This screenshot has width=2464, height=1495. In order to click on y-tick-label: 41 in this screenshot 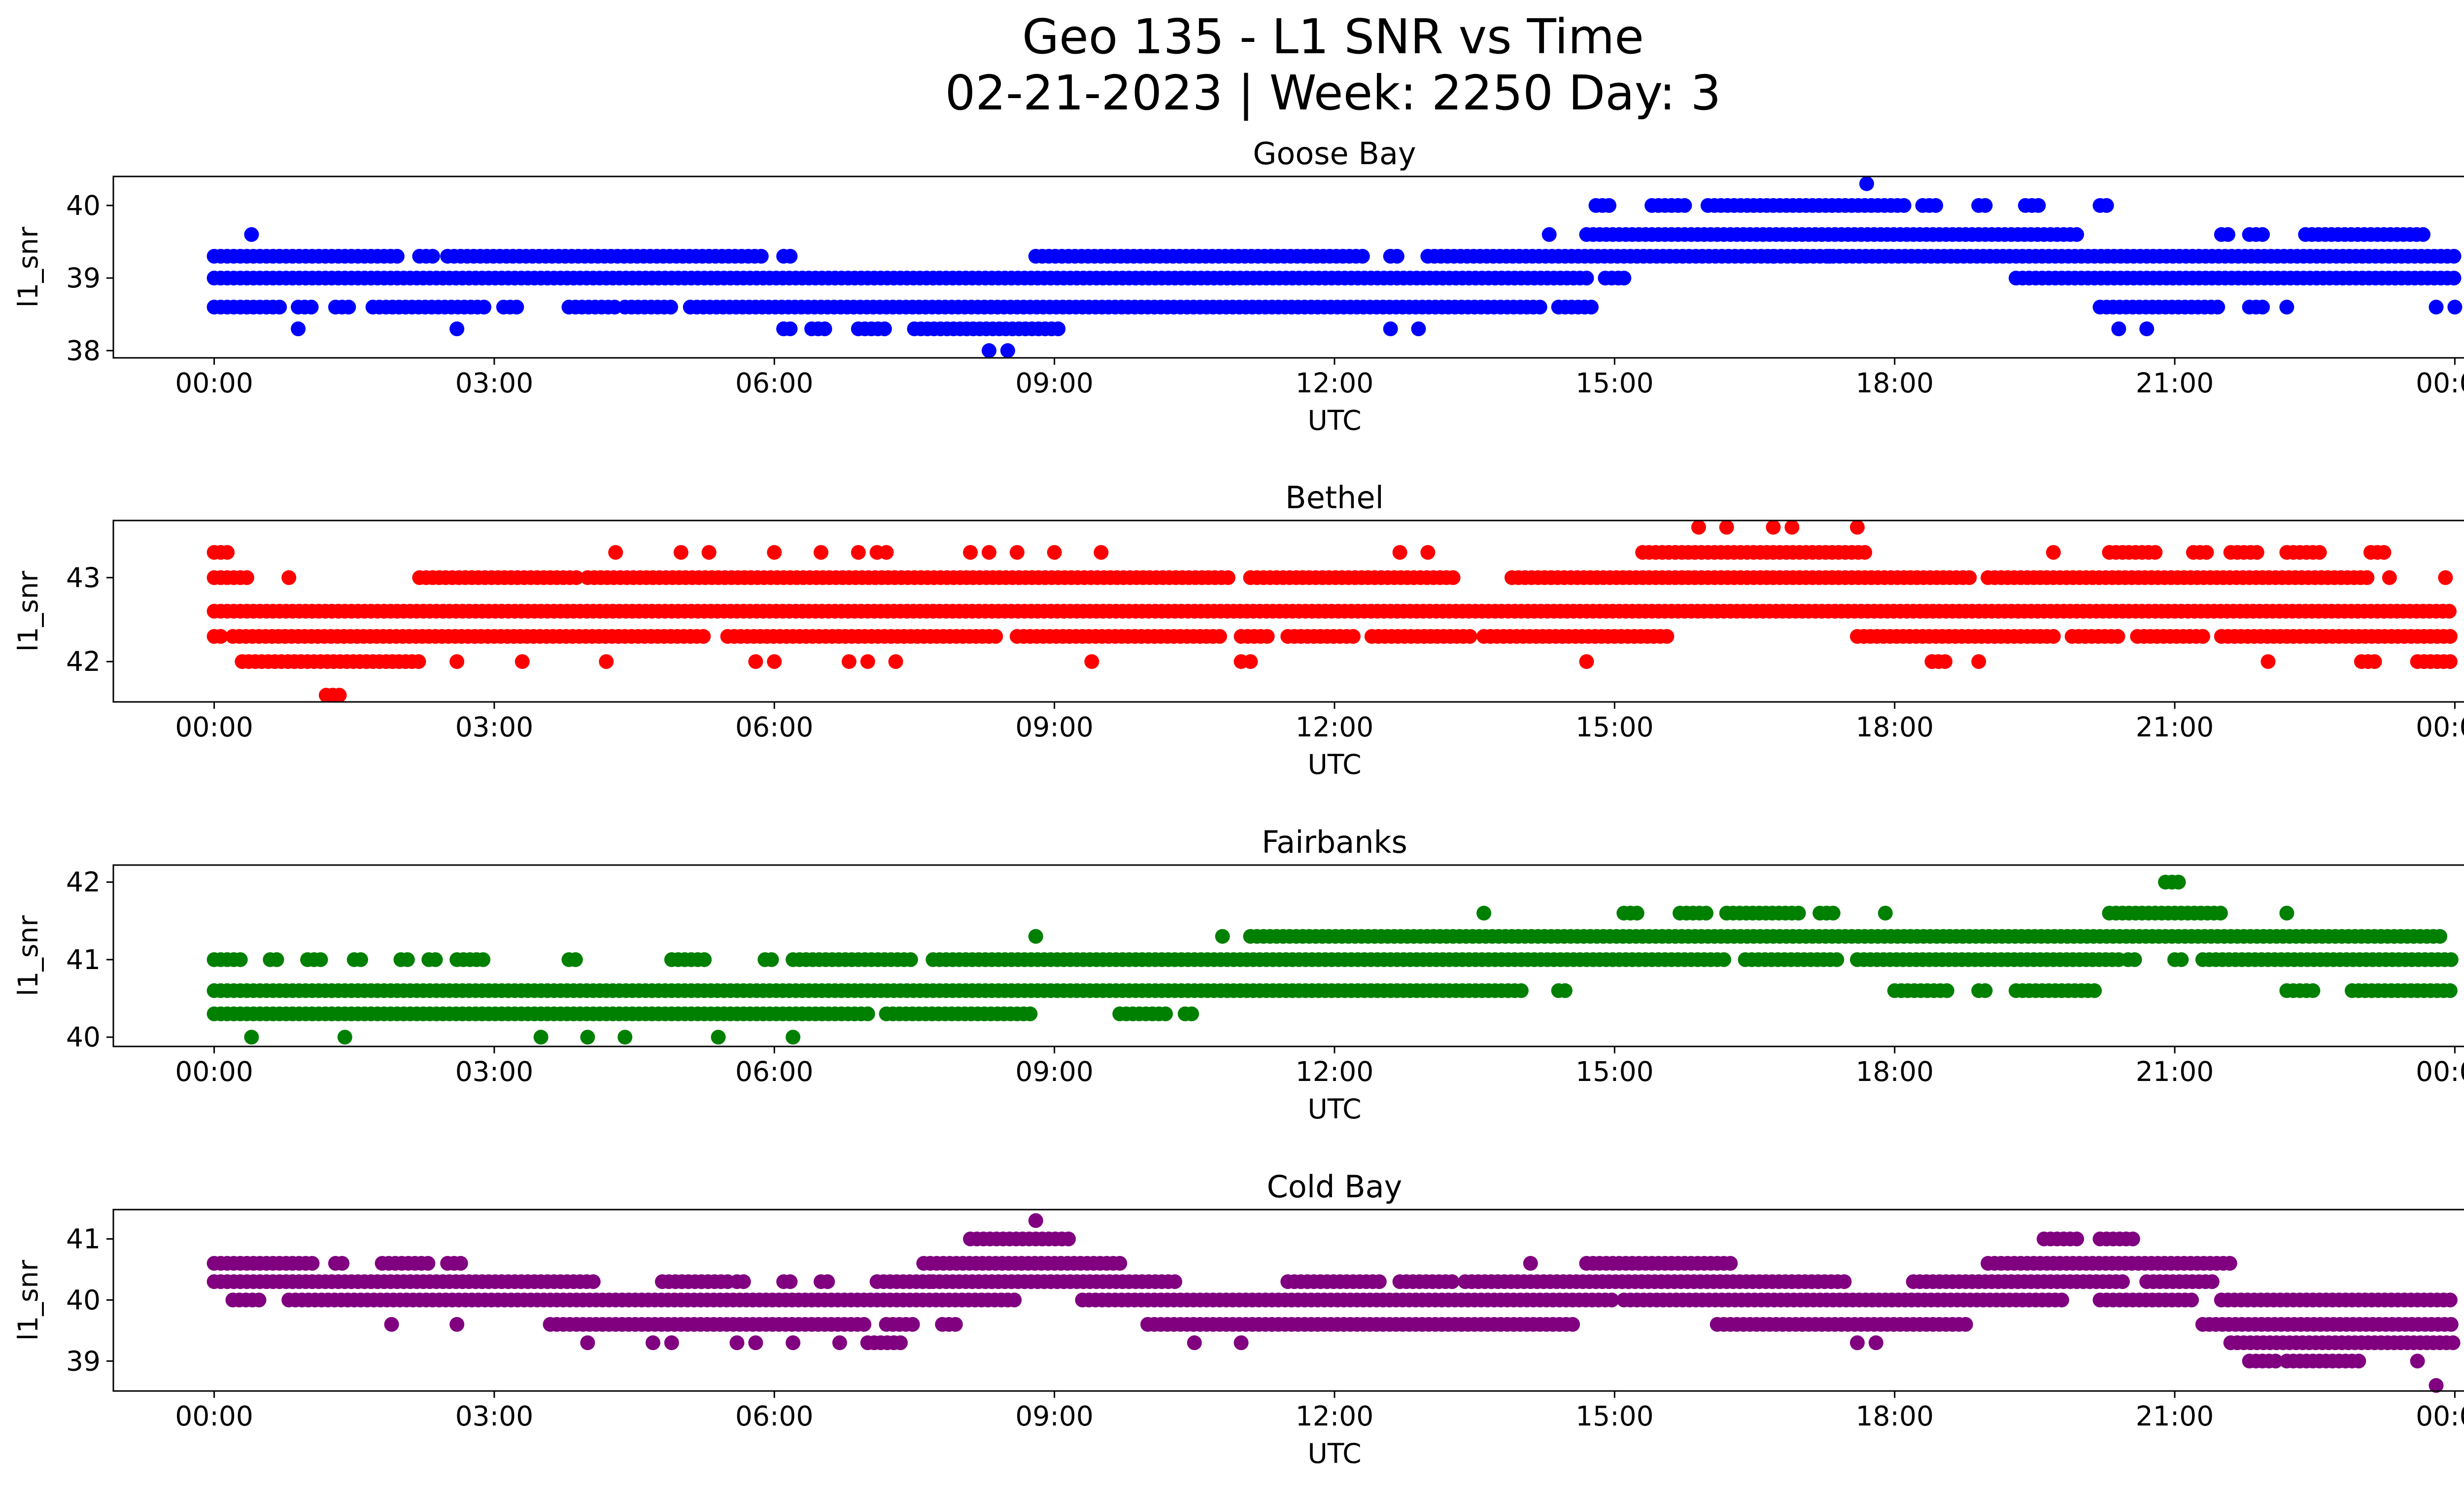, I will do `click(83, 959)`.